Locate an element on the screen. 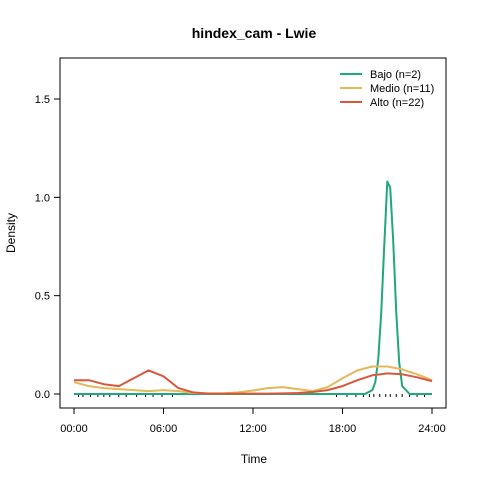 The width and height of the screenshot is (480, 480). legend-label: Medio (n=11) is located at coordinates (402, 89).